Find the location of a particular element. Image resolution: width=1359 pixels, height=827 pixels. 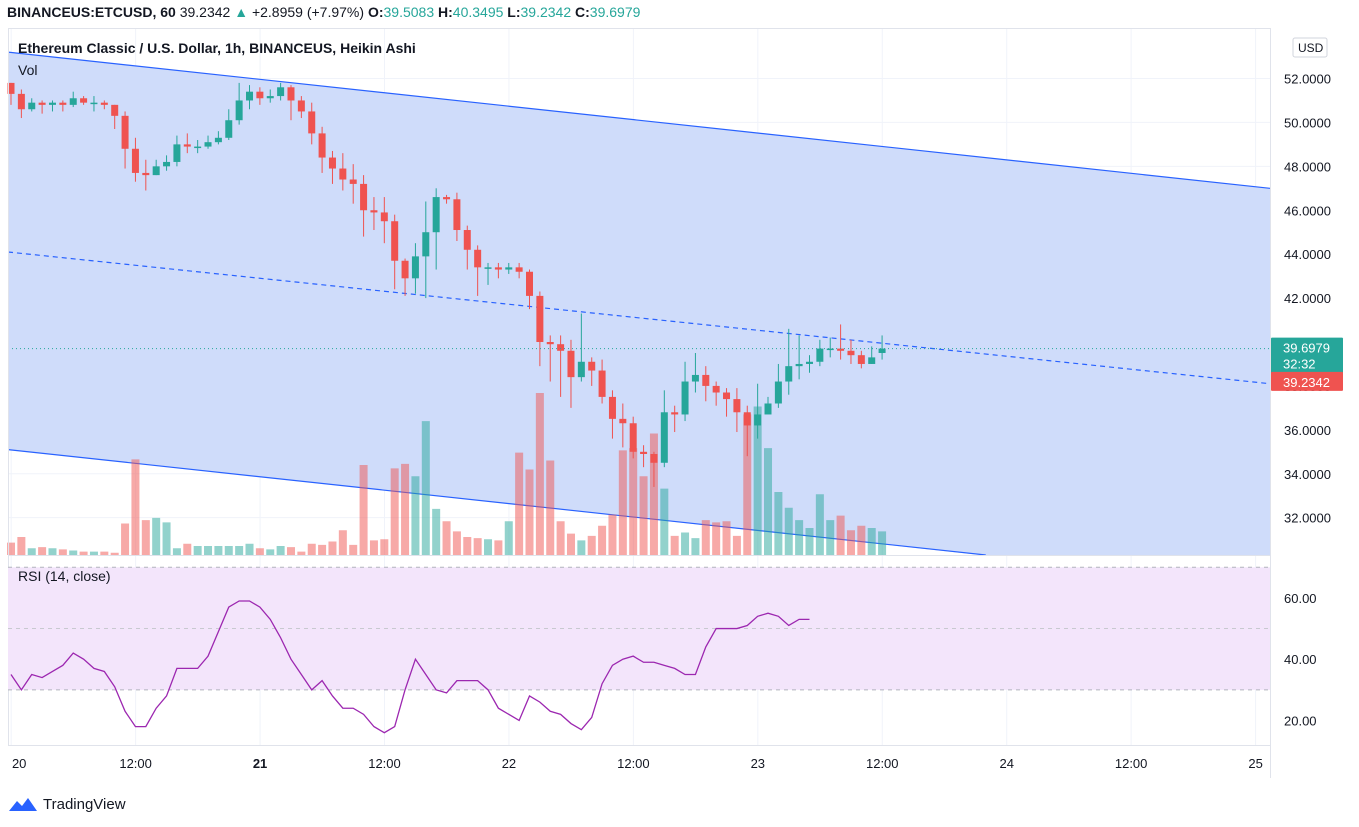

high-label: H: is located at coordinates (445, 12).